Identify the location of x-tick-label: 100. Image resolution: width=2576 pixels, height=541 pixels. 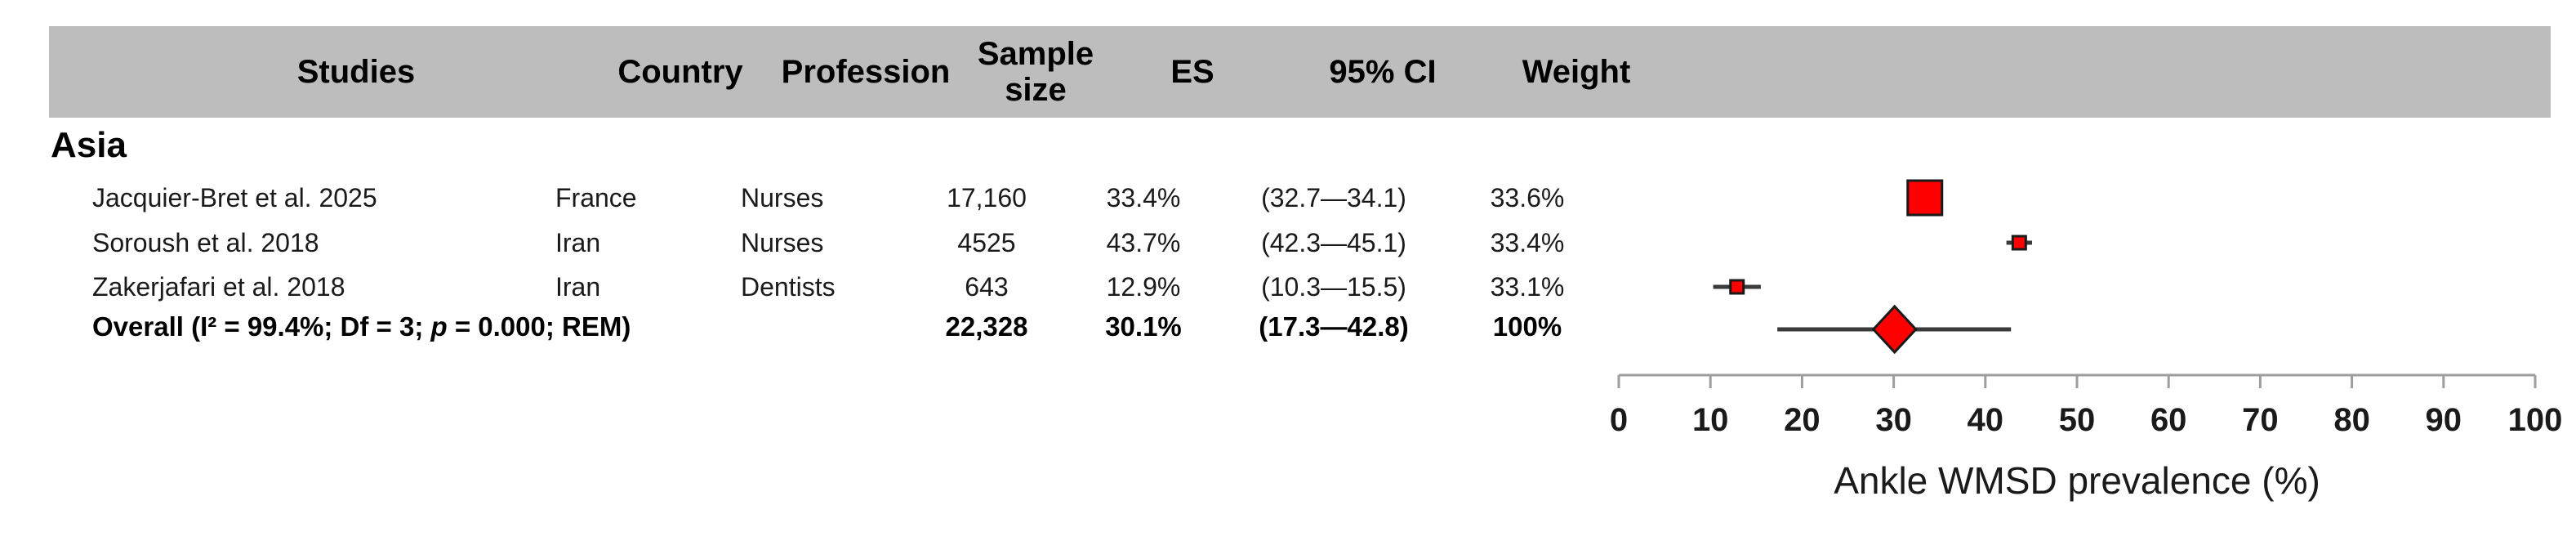
(2535, 420).